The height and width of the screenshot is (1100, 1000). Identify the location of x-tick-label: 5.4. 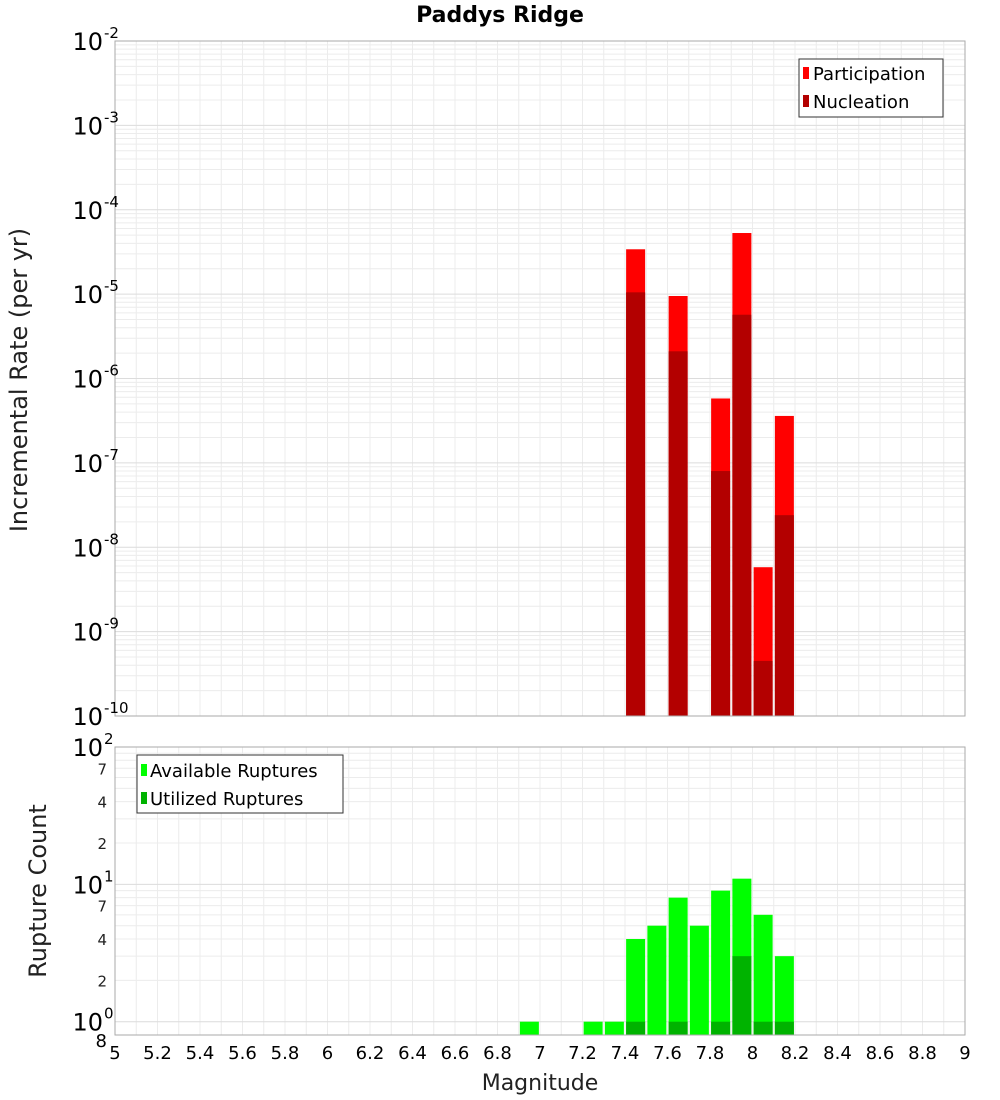
(200, 1053).